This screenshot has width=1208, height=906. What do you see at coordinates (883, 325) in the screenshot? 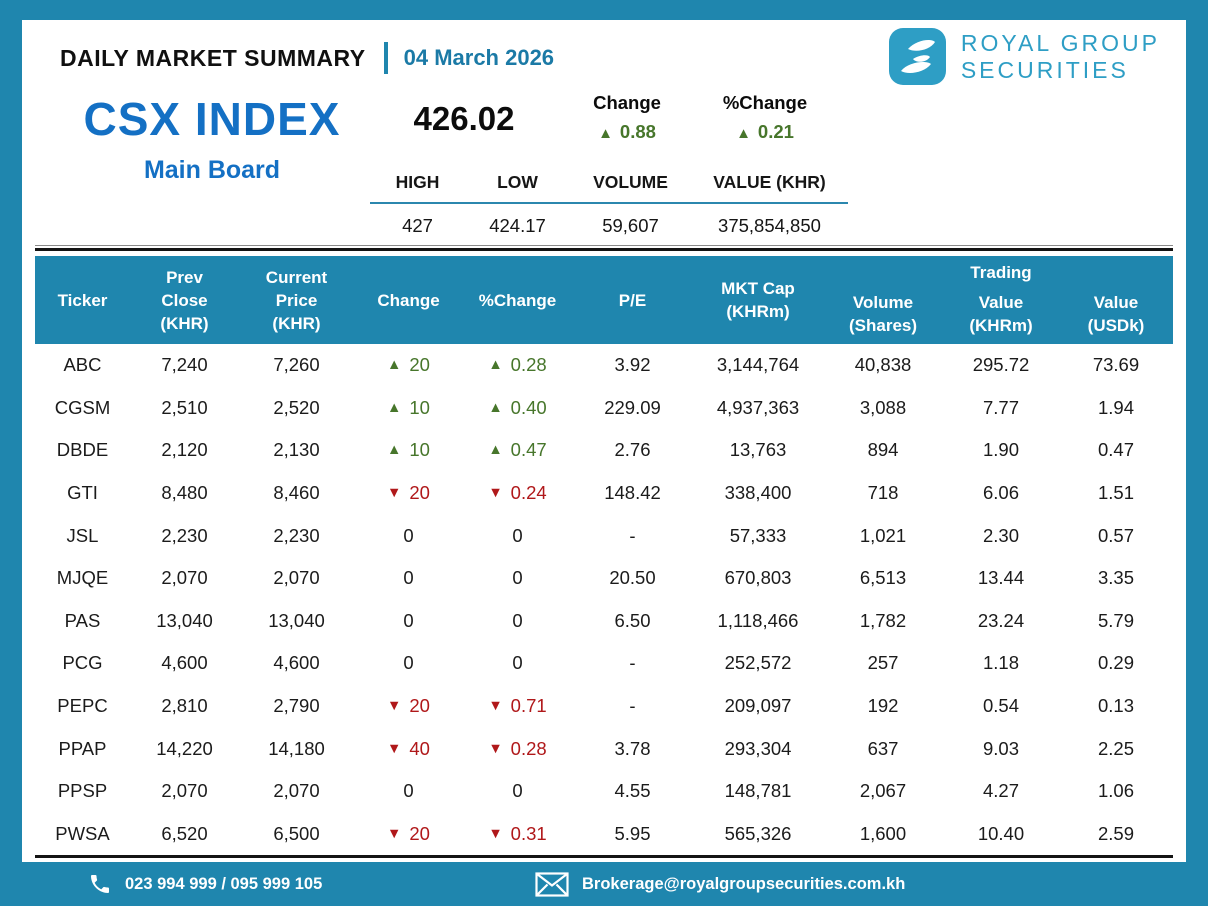
I see `column-header-line: (Shares)` at bounding box center [883, 325].